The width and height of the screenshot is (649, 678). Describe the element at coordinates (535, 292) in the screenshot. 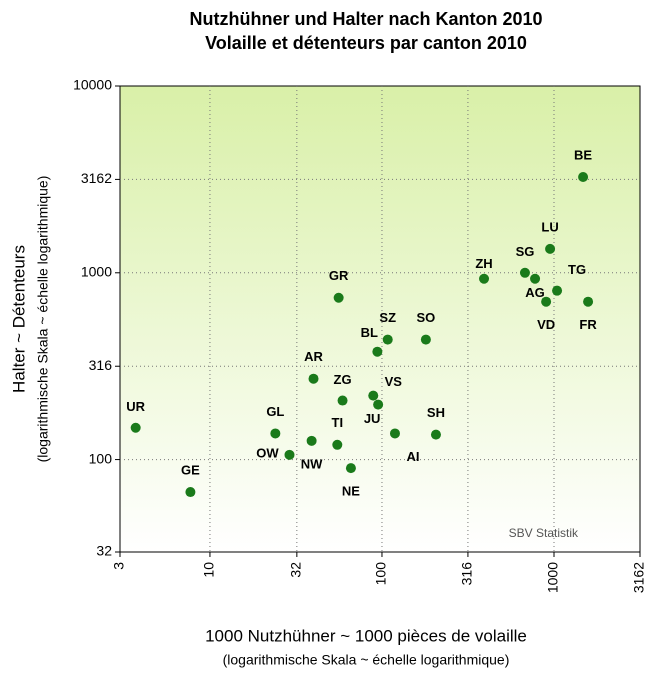

I see `point-label: AG` at that location.